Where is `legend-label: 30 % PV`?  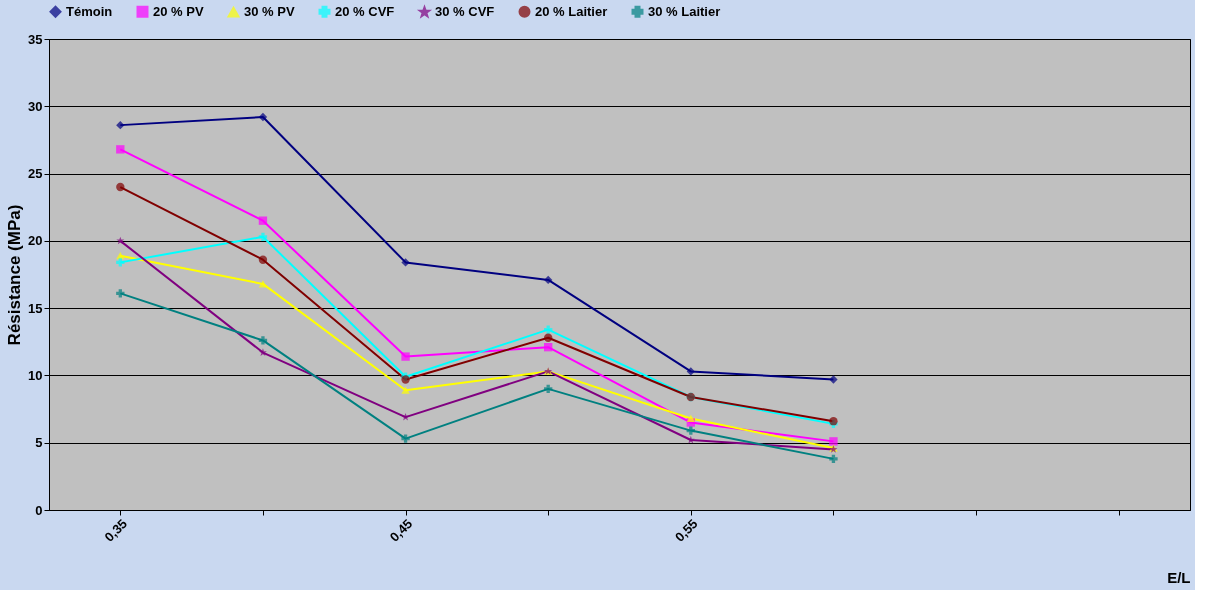
legend-label: 30 % PV is located at coordinates (269, 12).